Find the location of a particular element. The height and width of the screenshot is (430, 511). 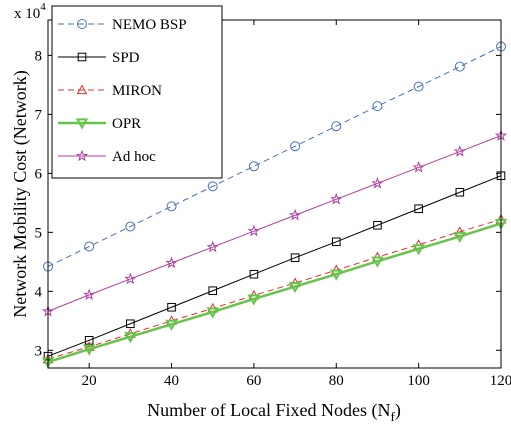

y-axis-label: Network Mobility Cost (Network) is located at coordinates (20, 193).